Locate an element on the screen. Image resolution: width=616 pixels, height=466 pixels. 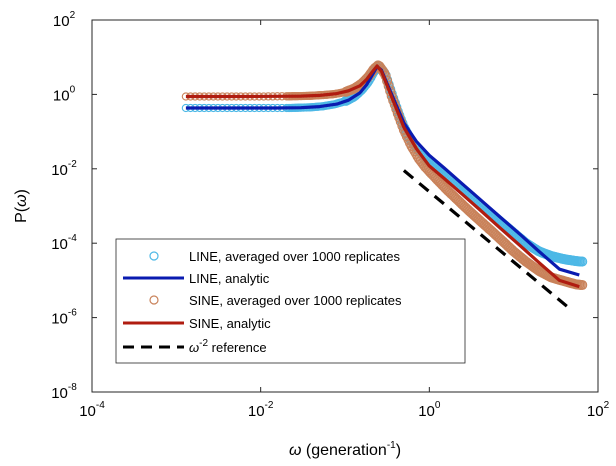
y-tick-label: 10² is located at coordinates (64, 20).